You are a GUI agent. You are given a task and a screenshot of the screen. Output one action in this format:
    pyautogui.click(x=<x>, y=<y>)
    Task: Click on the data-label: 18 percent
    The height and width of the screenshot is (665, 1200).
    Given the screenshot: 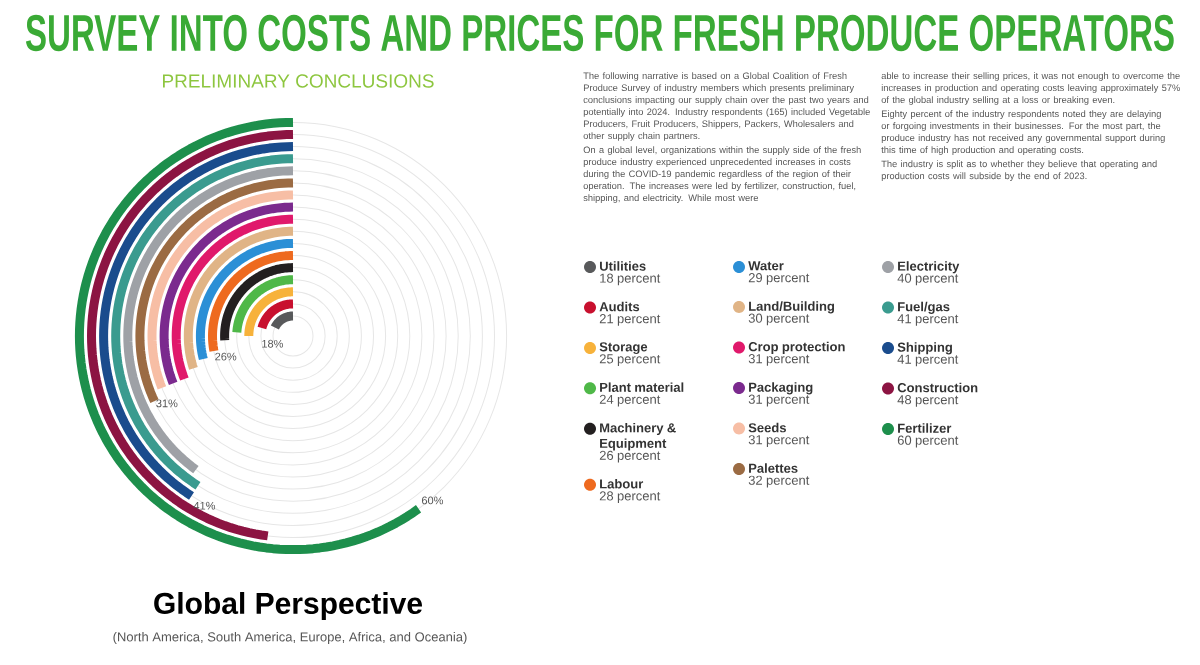 What is the action you would take?
    pyautogui.click(x=630, y=279)
    